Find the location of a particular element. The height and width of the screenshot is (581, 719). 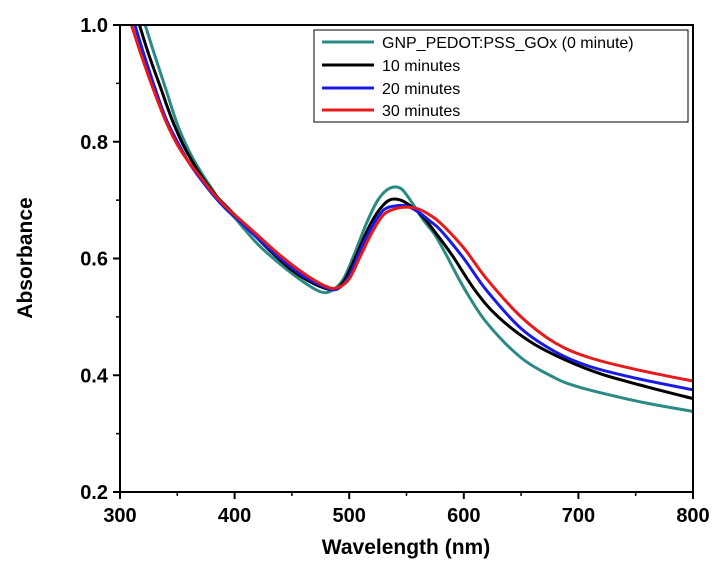

x-tick-label: 800 is located at coordinates (692, 516).